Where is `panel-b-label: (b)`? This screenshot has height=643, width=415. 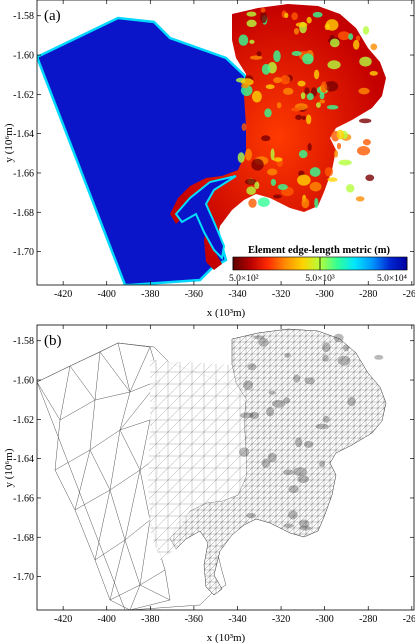
panel-b-label: (b) is located at coordinates (53, 341).